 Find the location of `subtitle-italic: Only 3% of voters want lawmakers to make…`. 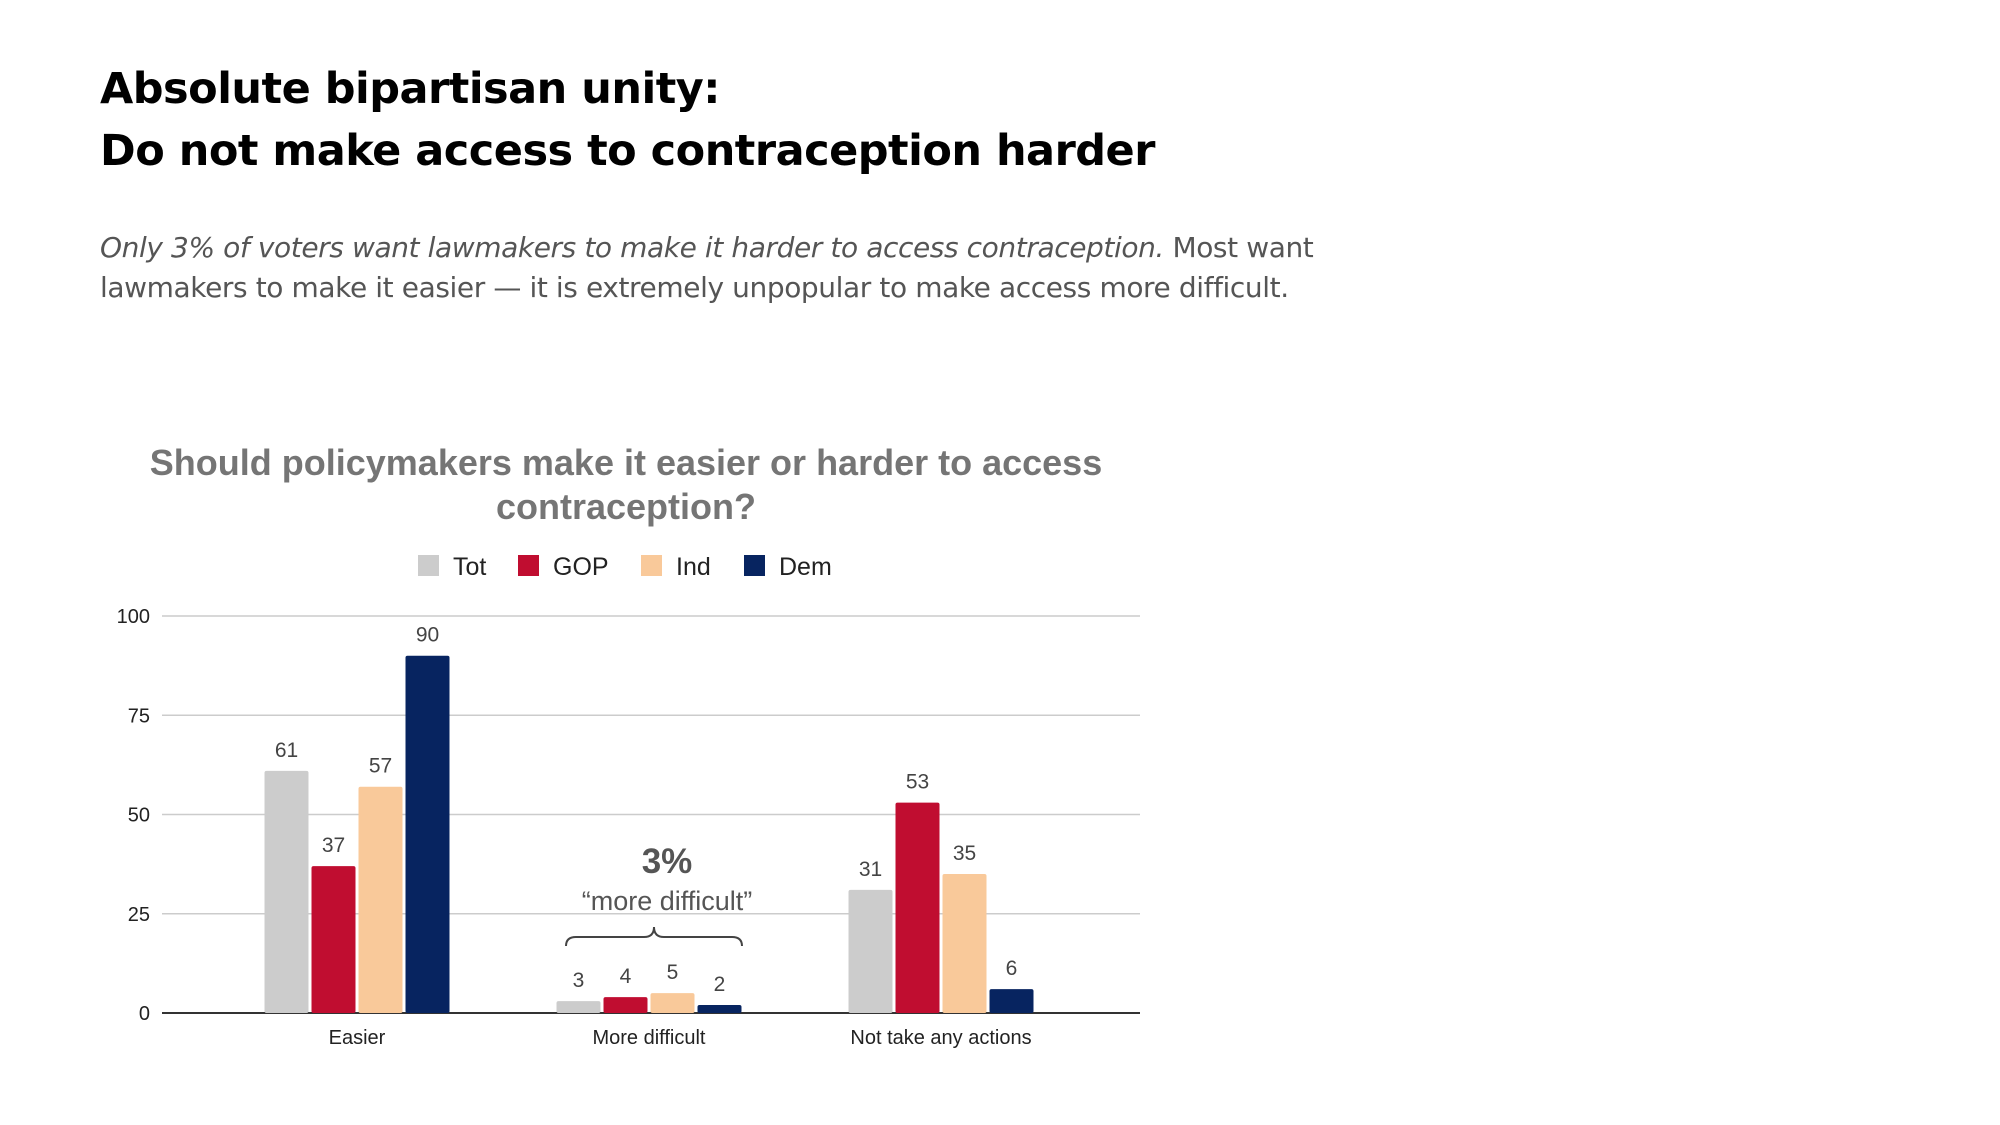

subtitle-italic: Only 3% of voters want lawmakers to make… is located at coordinates (632, 247).